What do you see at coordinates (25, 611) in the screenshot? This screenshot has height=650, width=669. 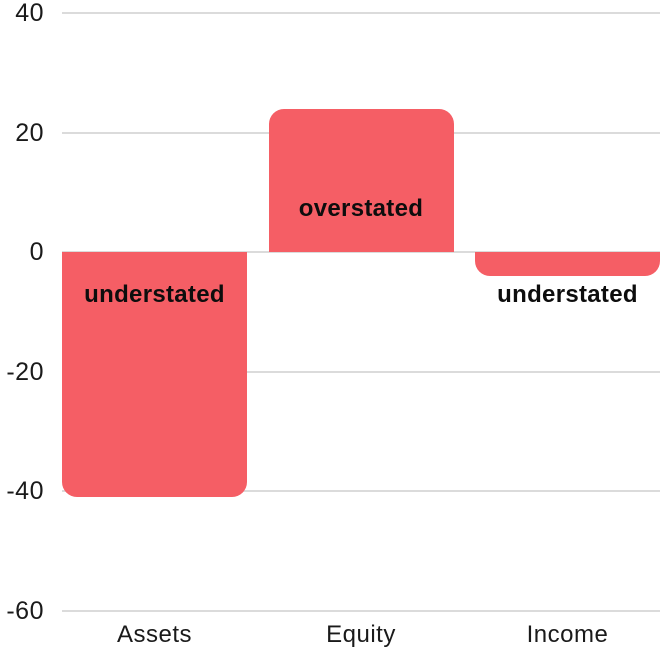 I see `y-axis-tick-label: -60` at bounding box center [25, 611].